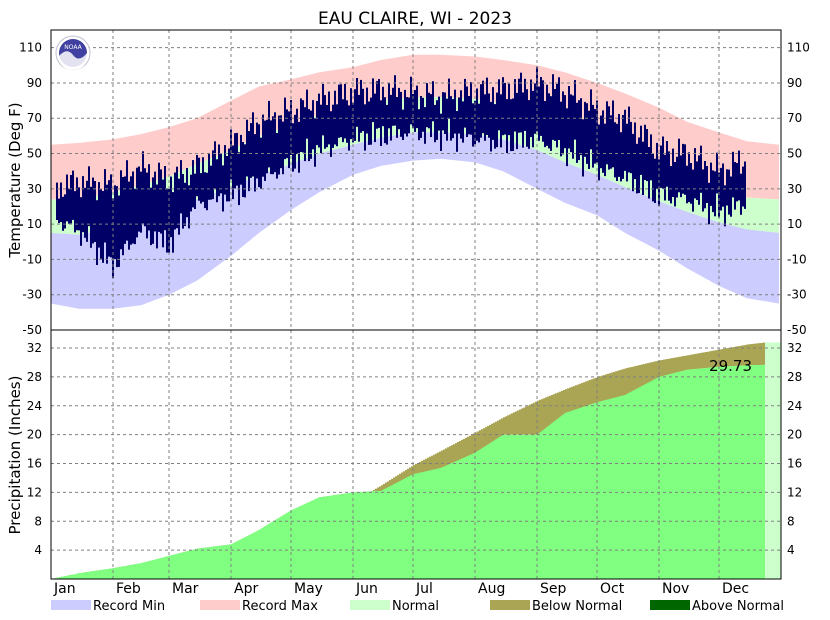 This screenshot has height=620, width=830. I want to click on noaa-logo-text: NOAA, so click(73, 47).